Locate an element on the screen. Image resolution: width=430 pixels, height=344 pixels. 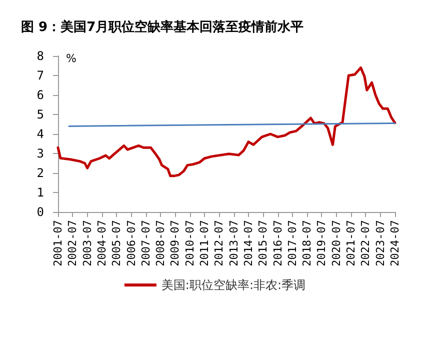
x-tick-label: 2016-07 is located at coordinates (277, 243).